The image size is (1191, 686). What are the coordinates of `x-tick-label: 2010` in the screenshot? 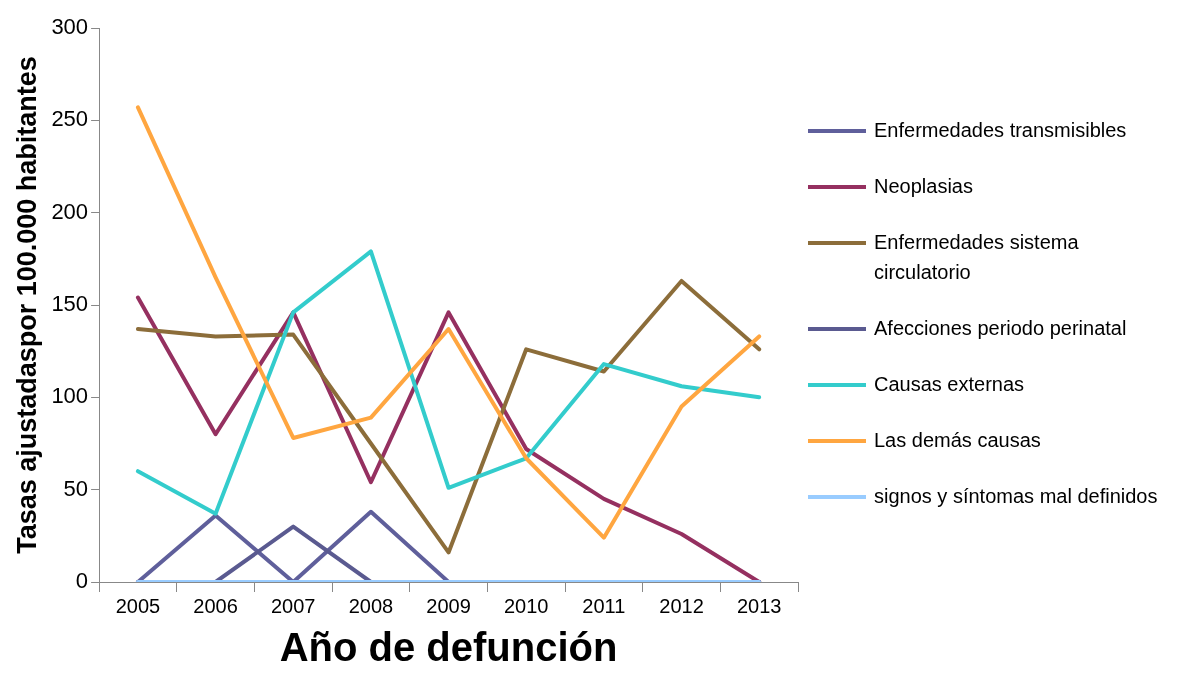 It's located at (526, 605).